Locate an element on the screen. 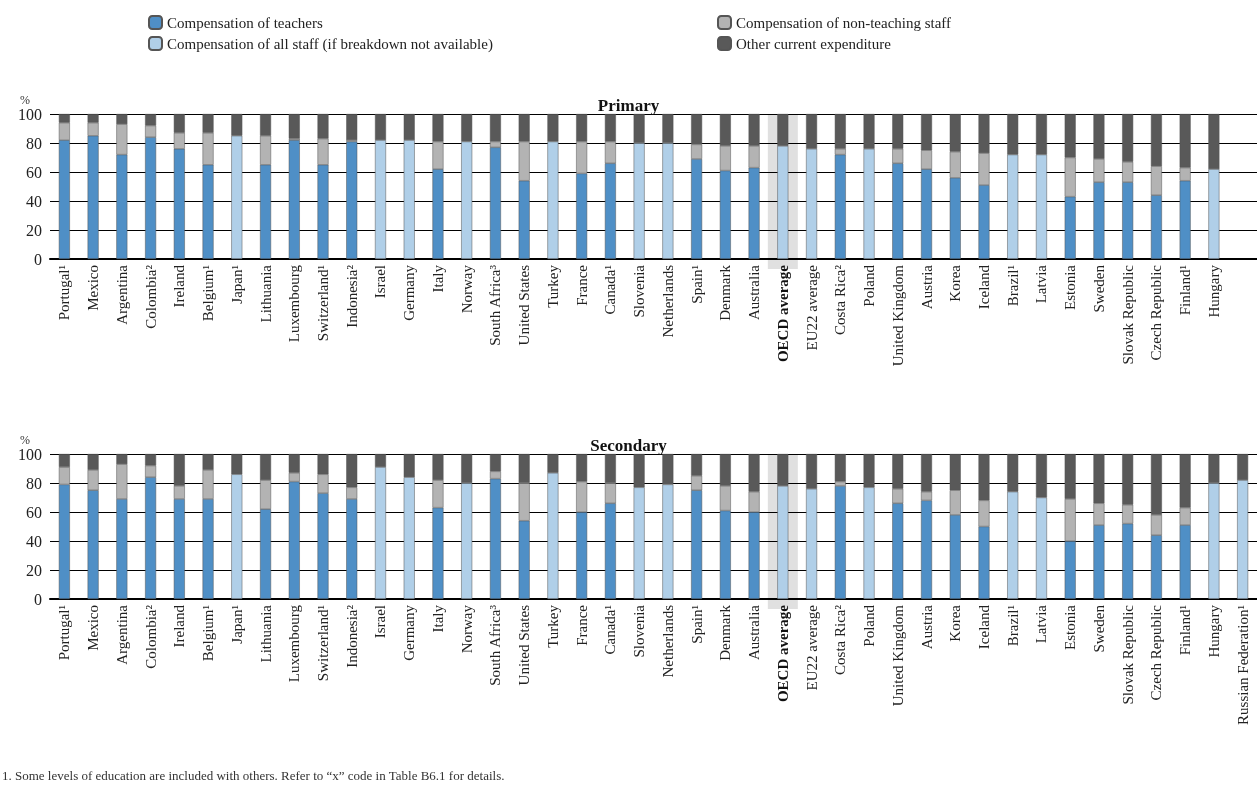  text: 1. Some levels of education are included with others. Refer to “x” code in Table B6.1 for details. is located at coordinates (253, 775).